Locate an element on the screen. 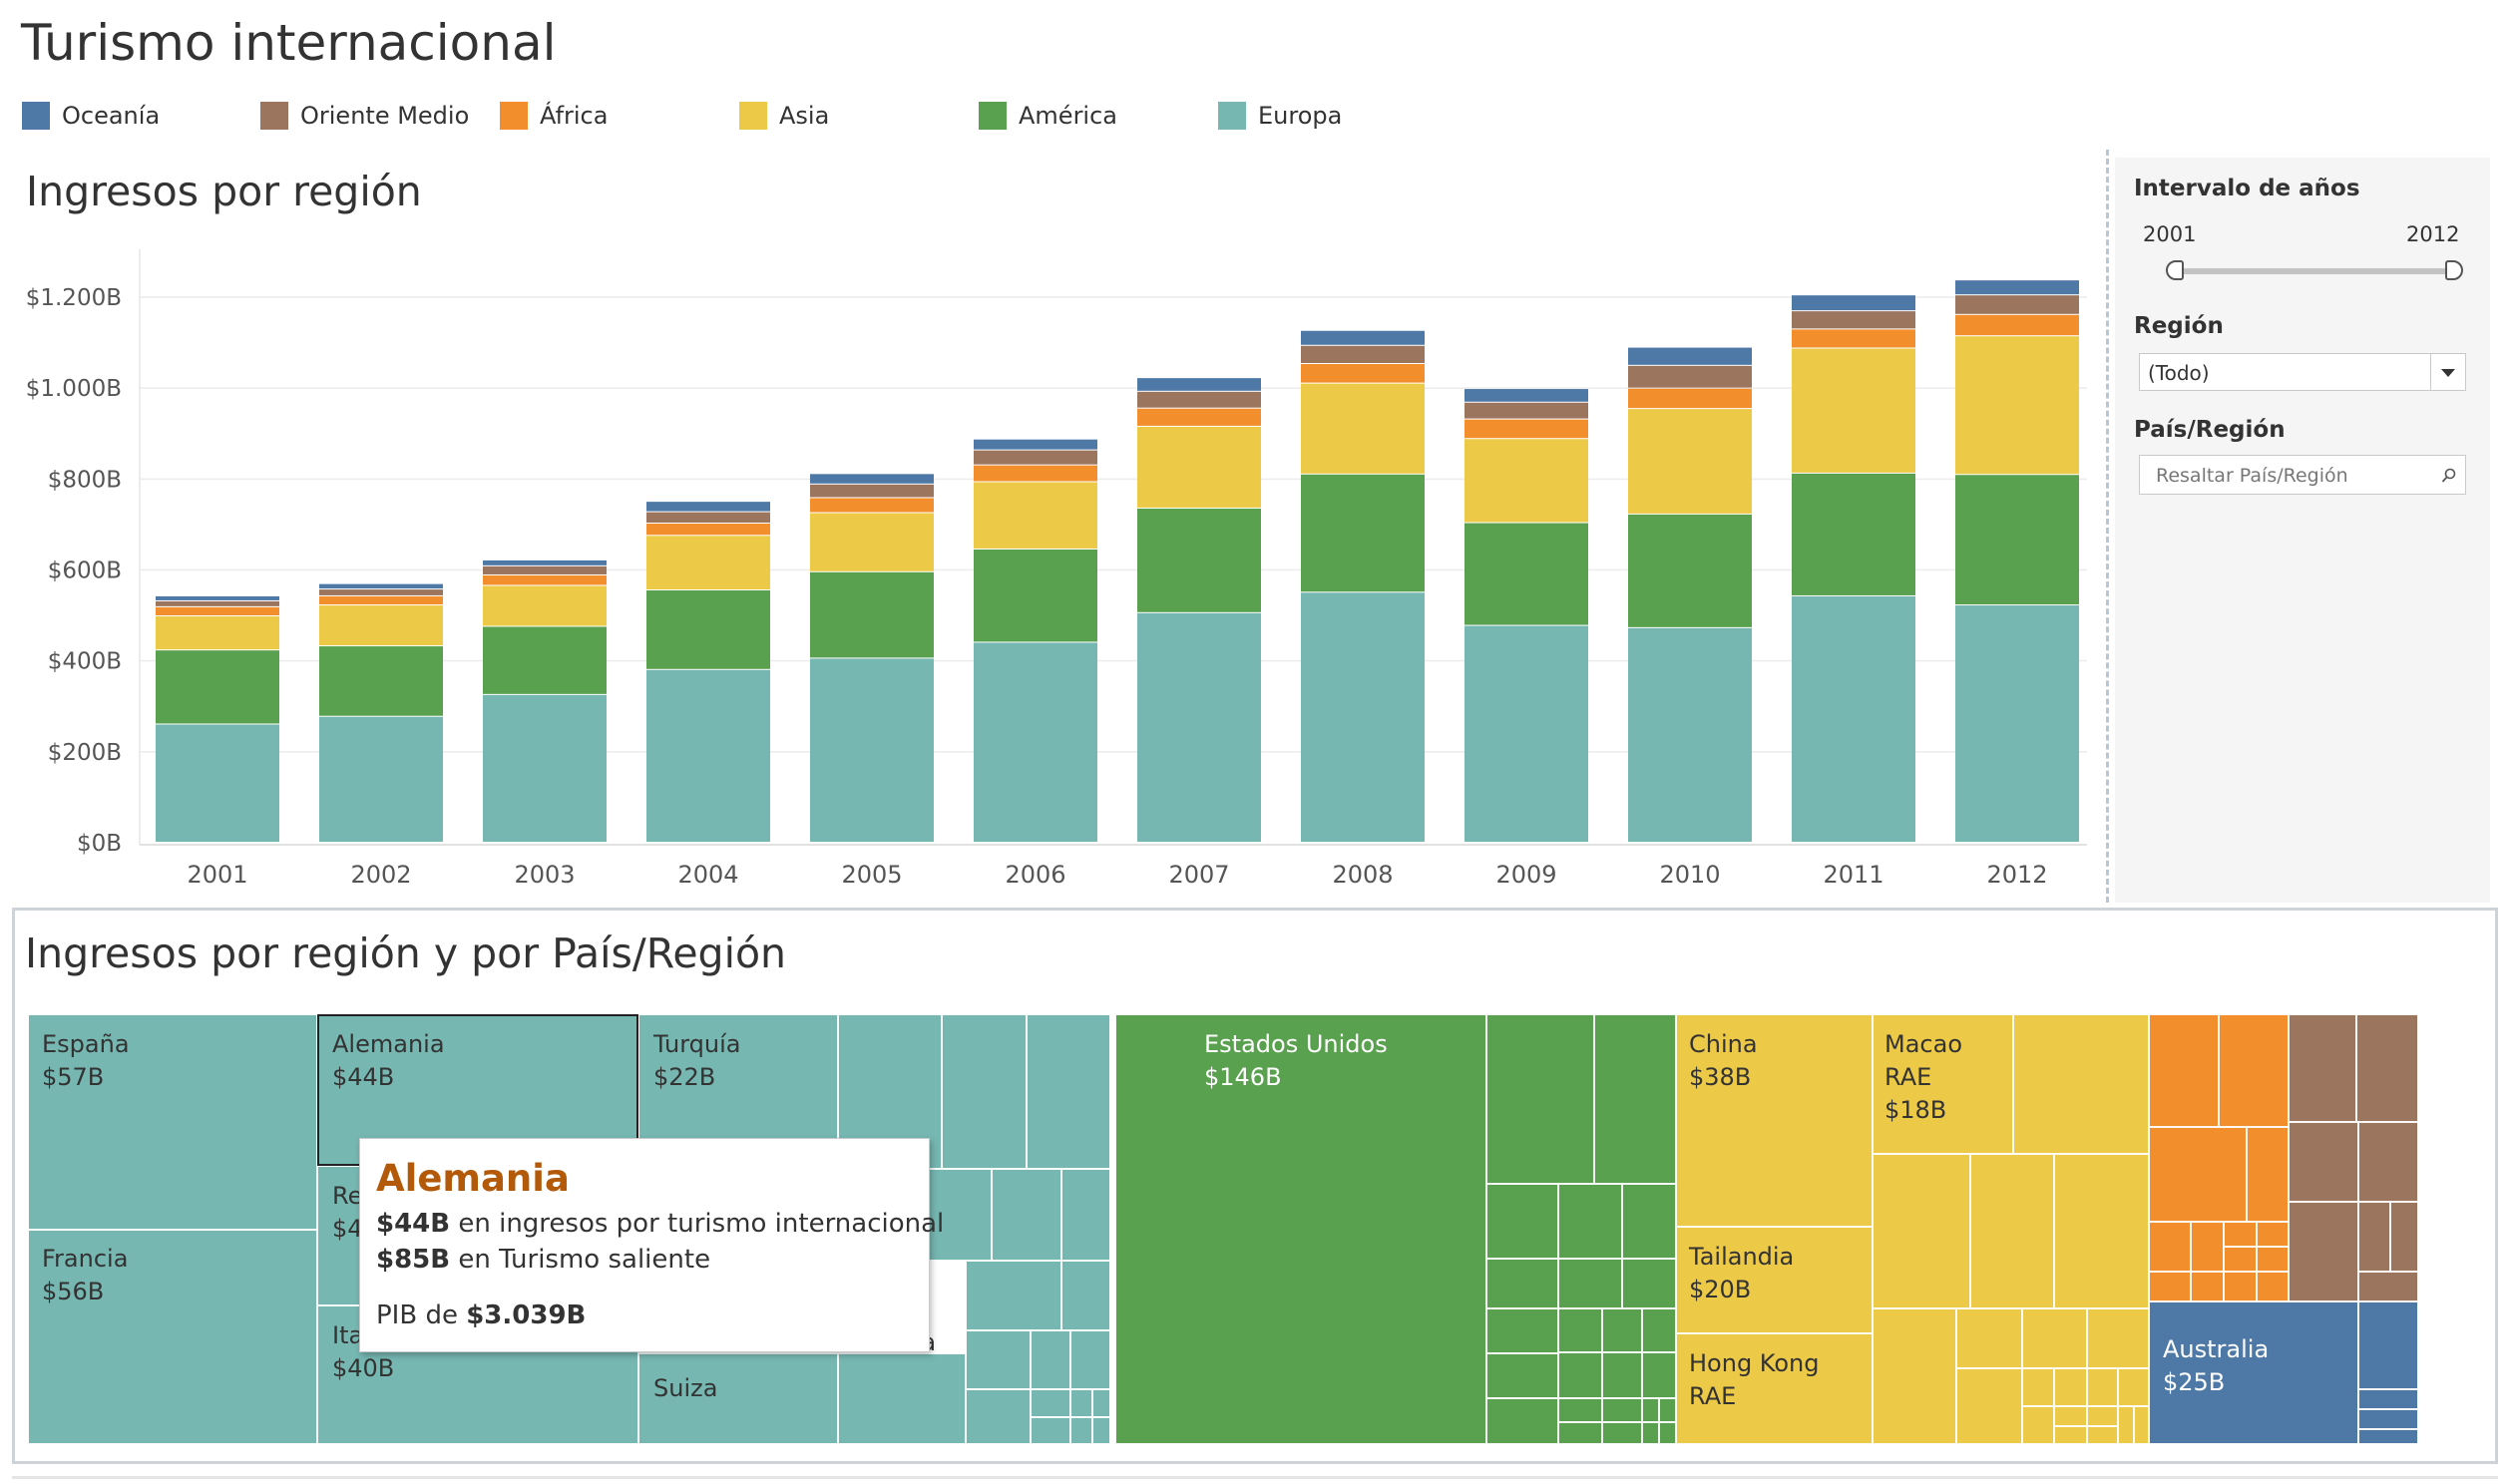 The height and width of the screenshot is (1484, 2510). treemap-cell-macao is located at coordinates (1943, 1084).